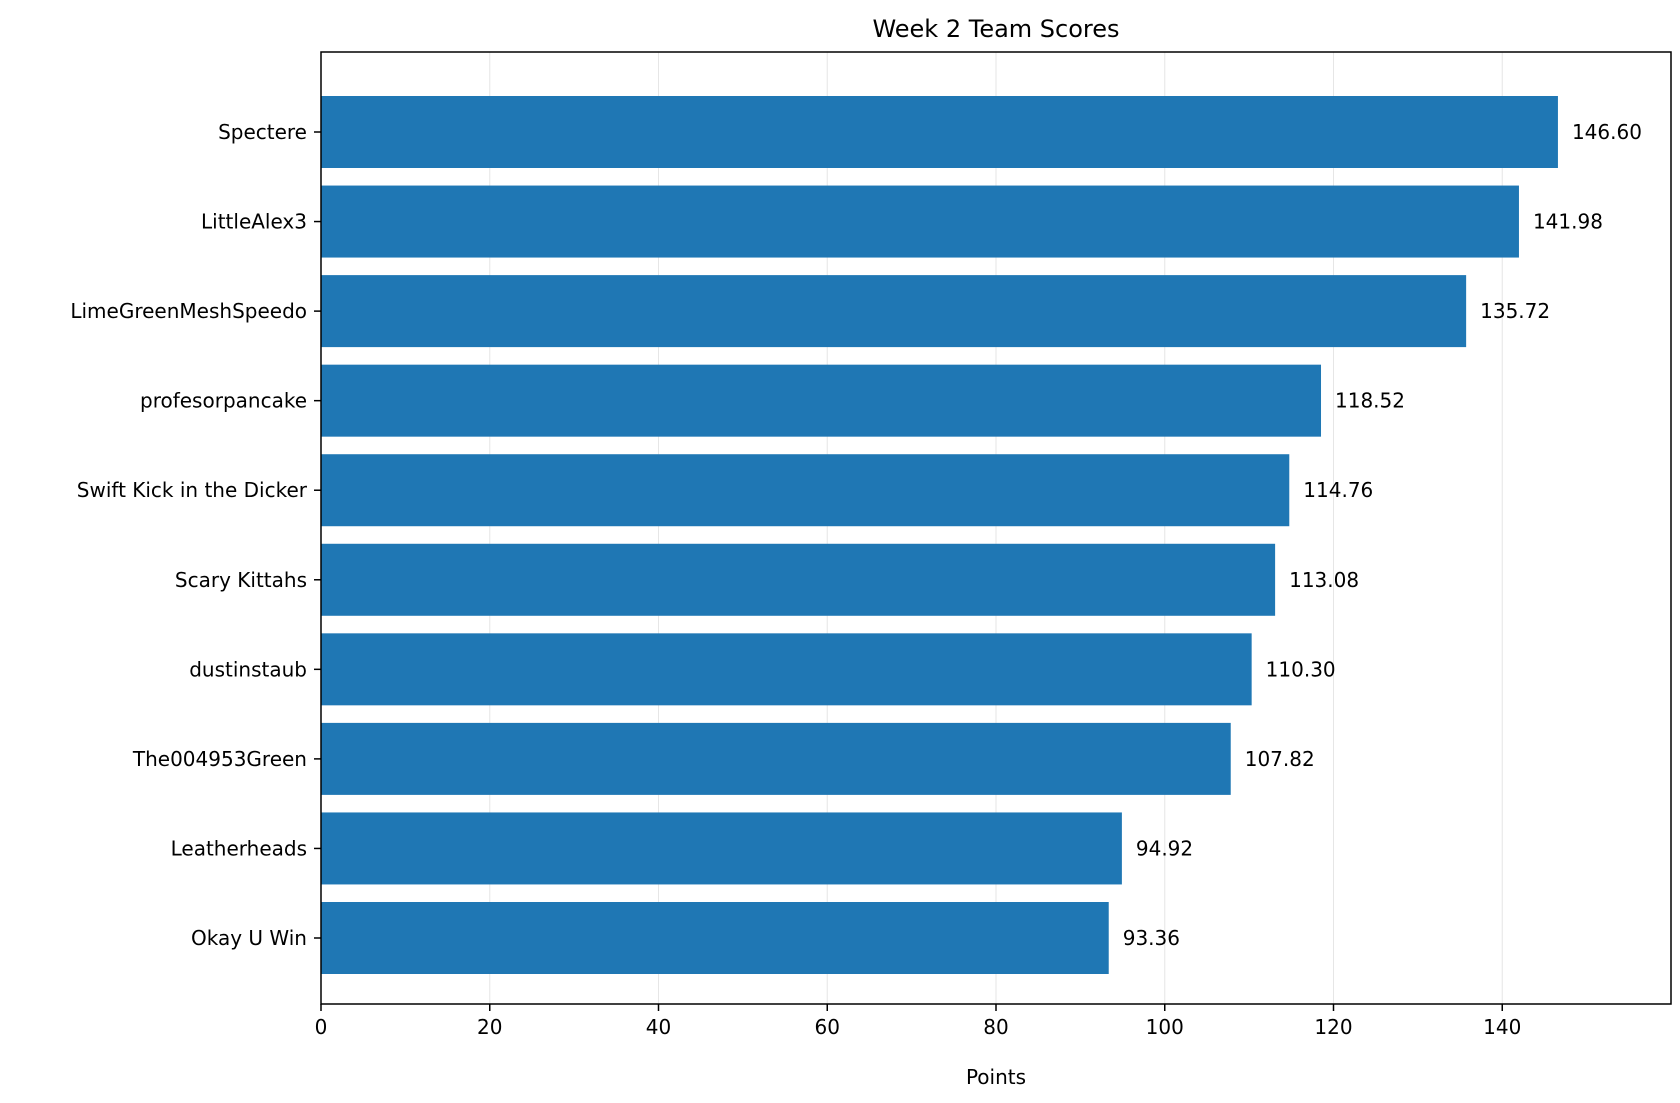 The height and width of the screenshot is (1103, 1680). Describe the element at coordinates (1324, 580) in the screenshot. I see `bar-value-label: 113.08` at that location.